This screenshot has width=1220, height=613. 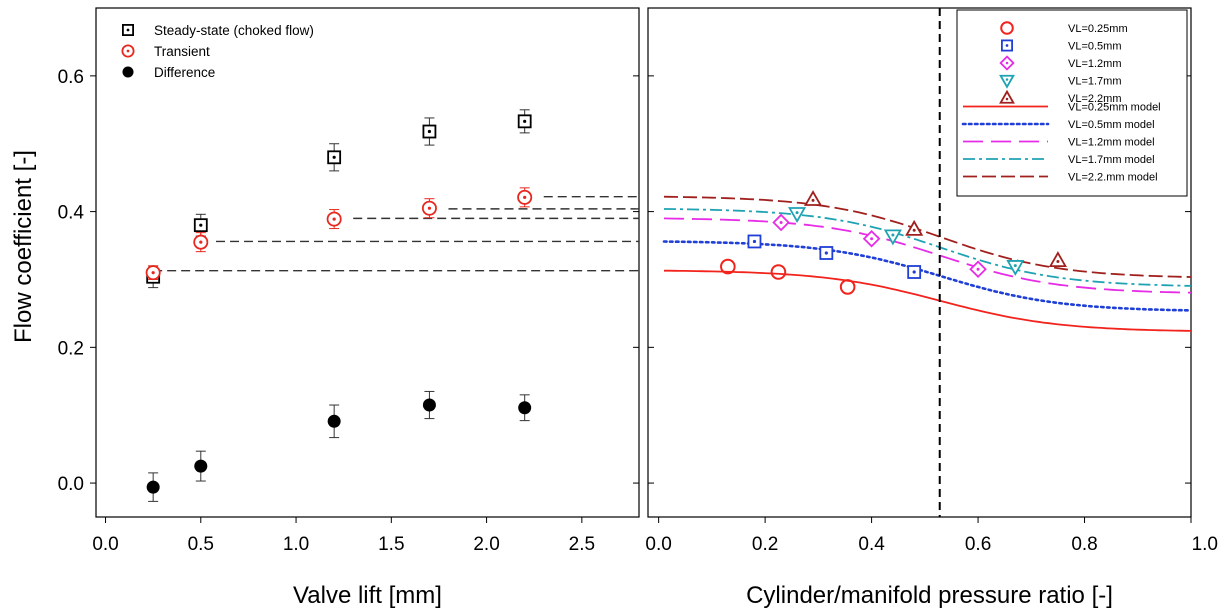 I want to click on legend-label: VL=1.2mm, so click(x=1095, y=64).